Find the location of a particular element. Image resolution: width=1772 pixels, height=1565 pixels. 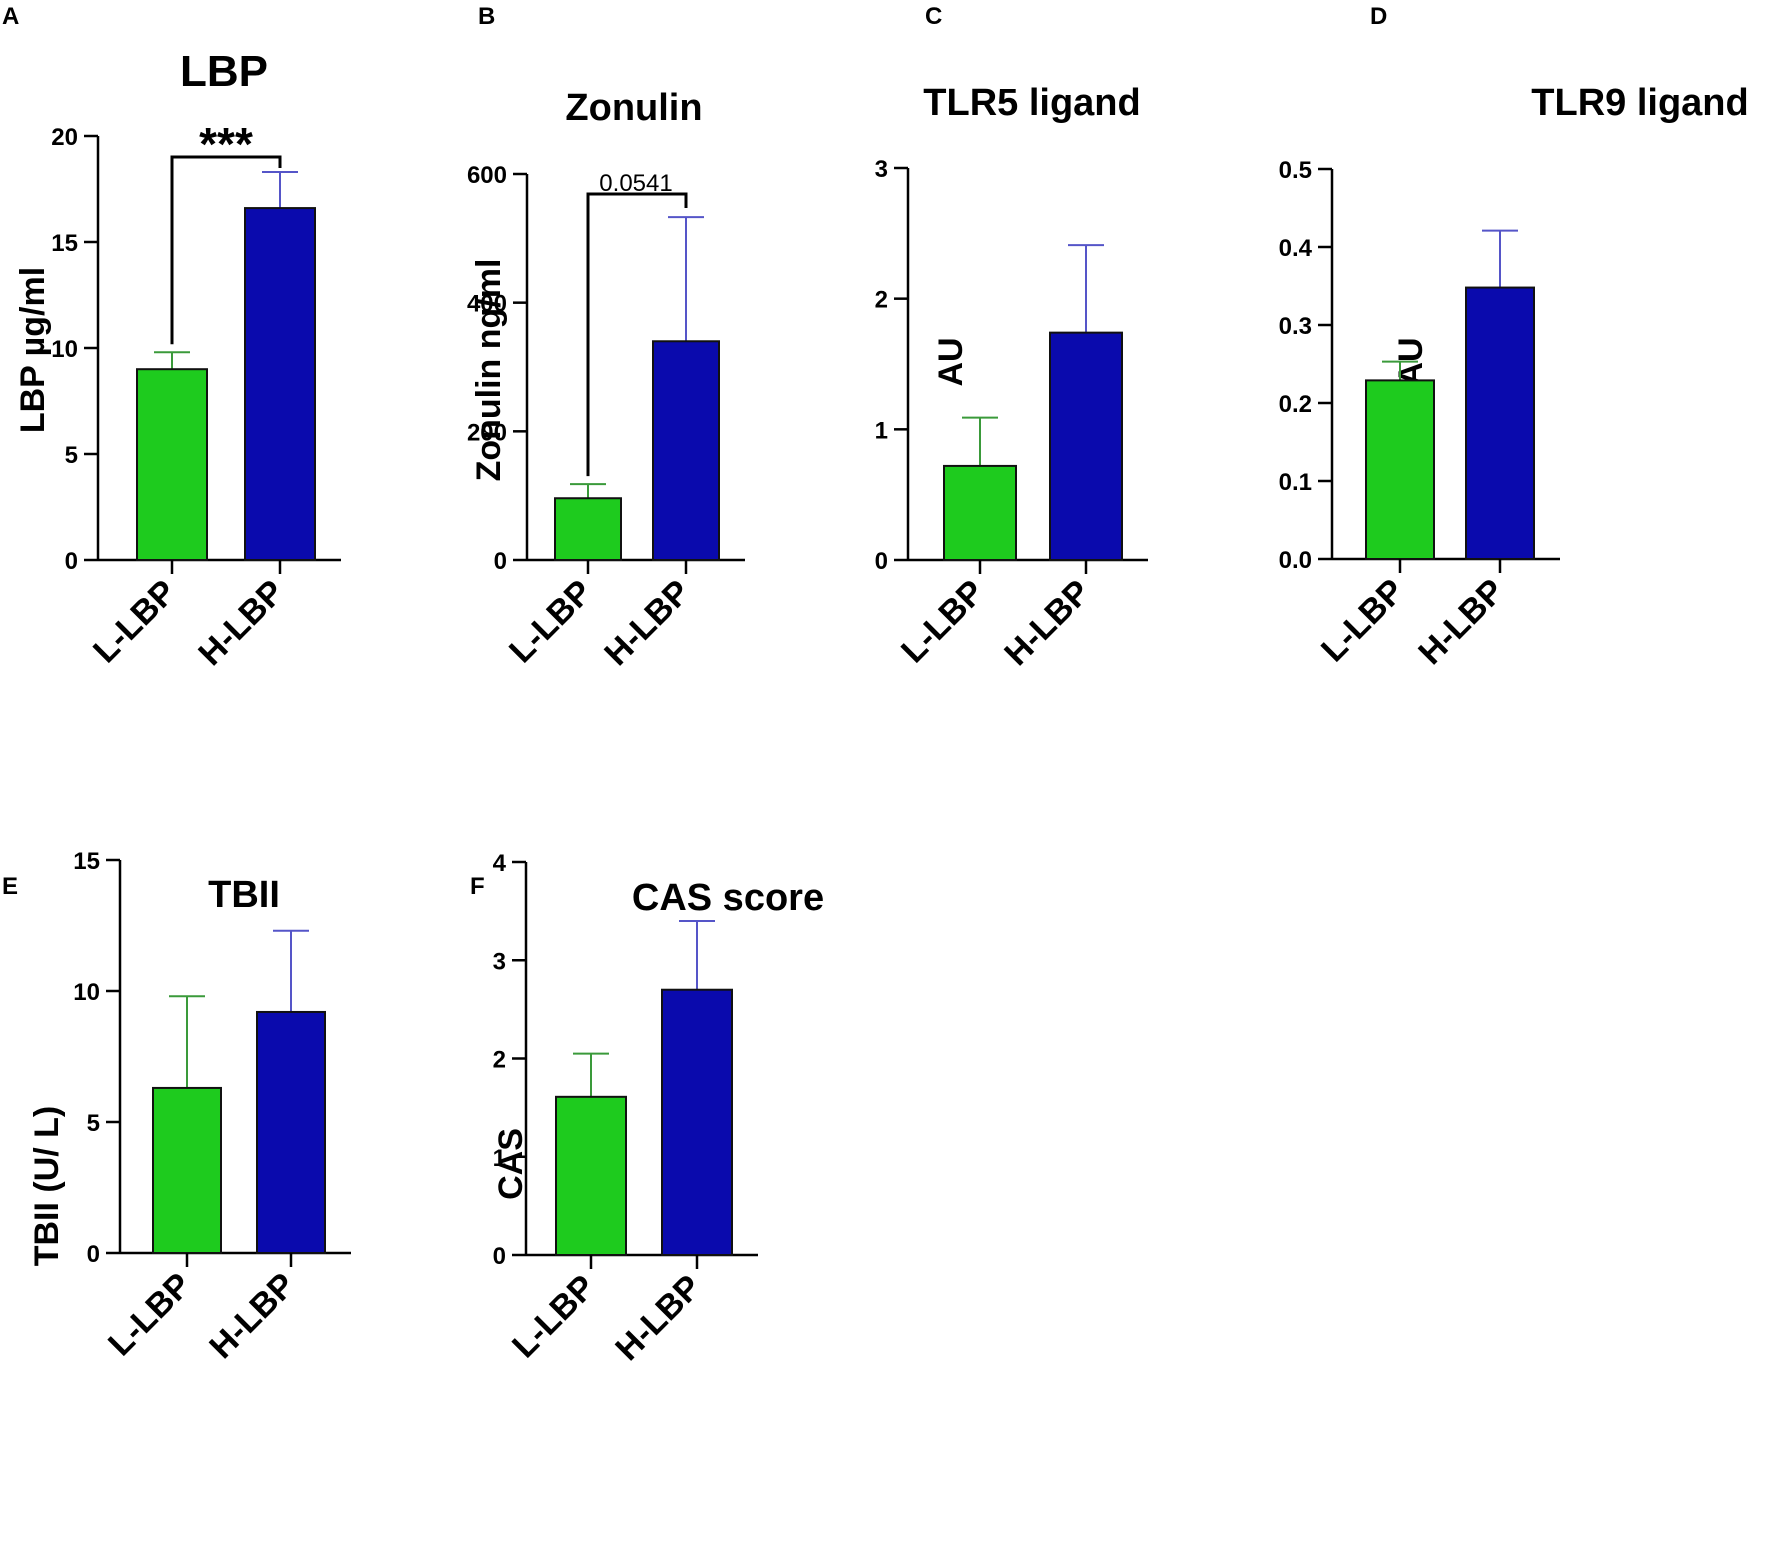

panel-letter: F is located at coordinates (477, 886).